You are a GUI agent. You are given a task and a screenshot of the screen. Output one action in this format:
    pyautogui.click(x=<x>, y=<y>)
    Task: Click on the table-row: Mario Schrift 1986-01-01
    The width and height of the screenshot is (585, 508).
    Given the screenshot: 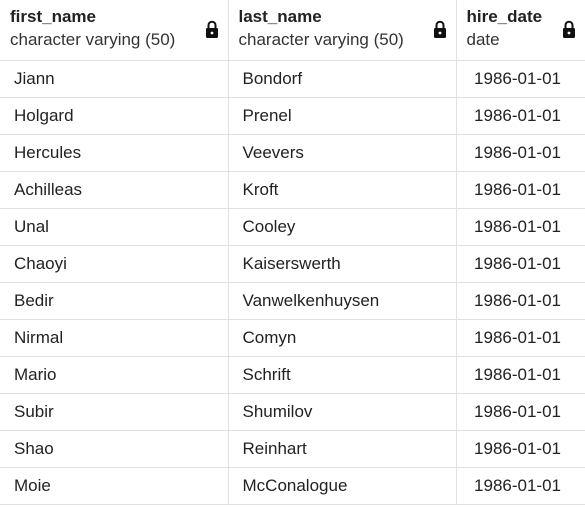 What is the action you would take?
    pyautogui.click(x=292, y=375)
    